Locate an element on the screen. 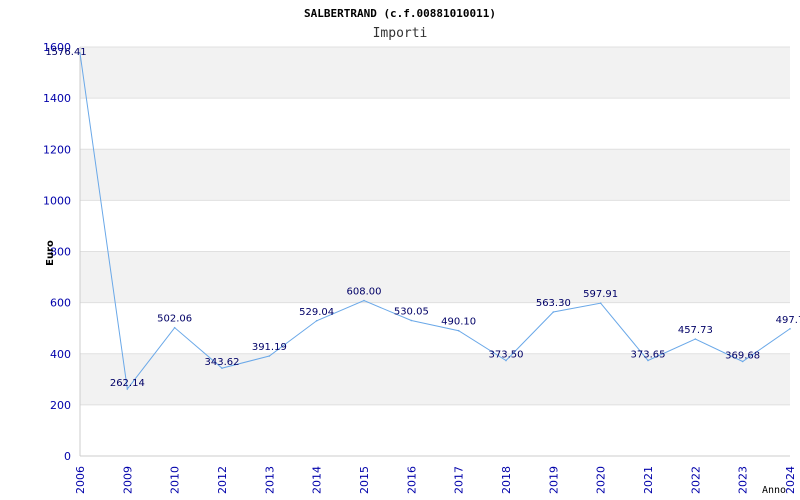 Image resolution: width=800 pixels, height=500 pixels. x-tick-label: 2014 is located at coordinates (317, 480).